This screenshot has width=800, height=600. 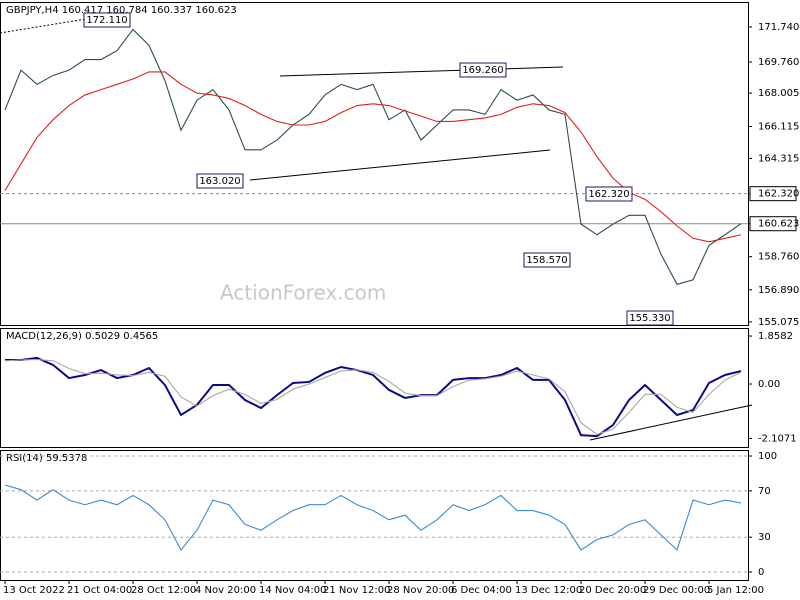 I want to click on x-tick-label: 13 Oct 2022, so click(x=34, y=590).